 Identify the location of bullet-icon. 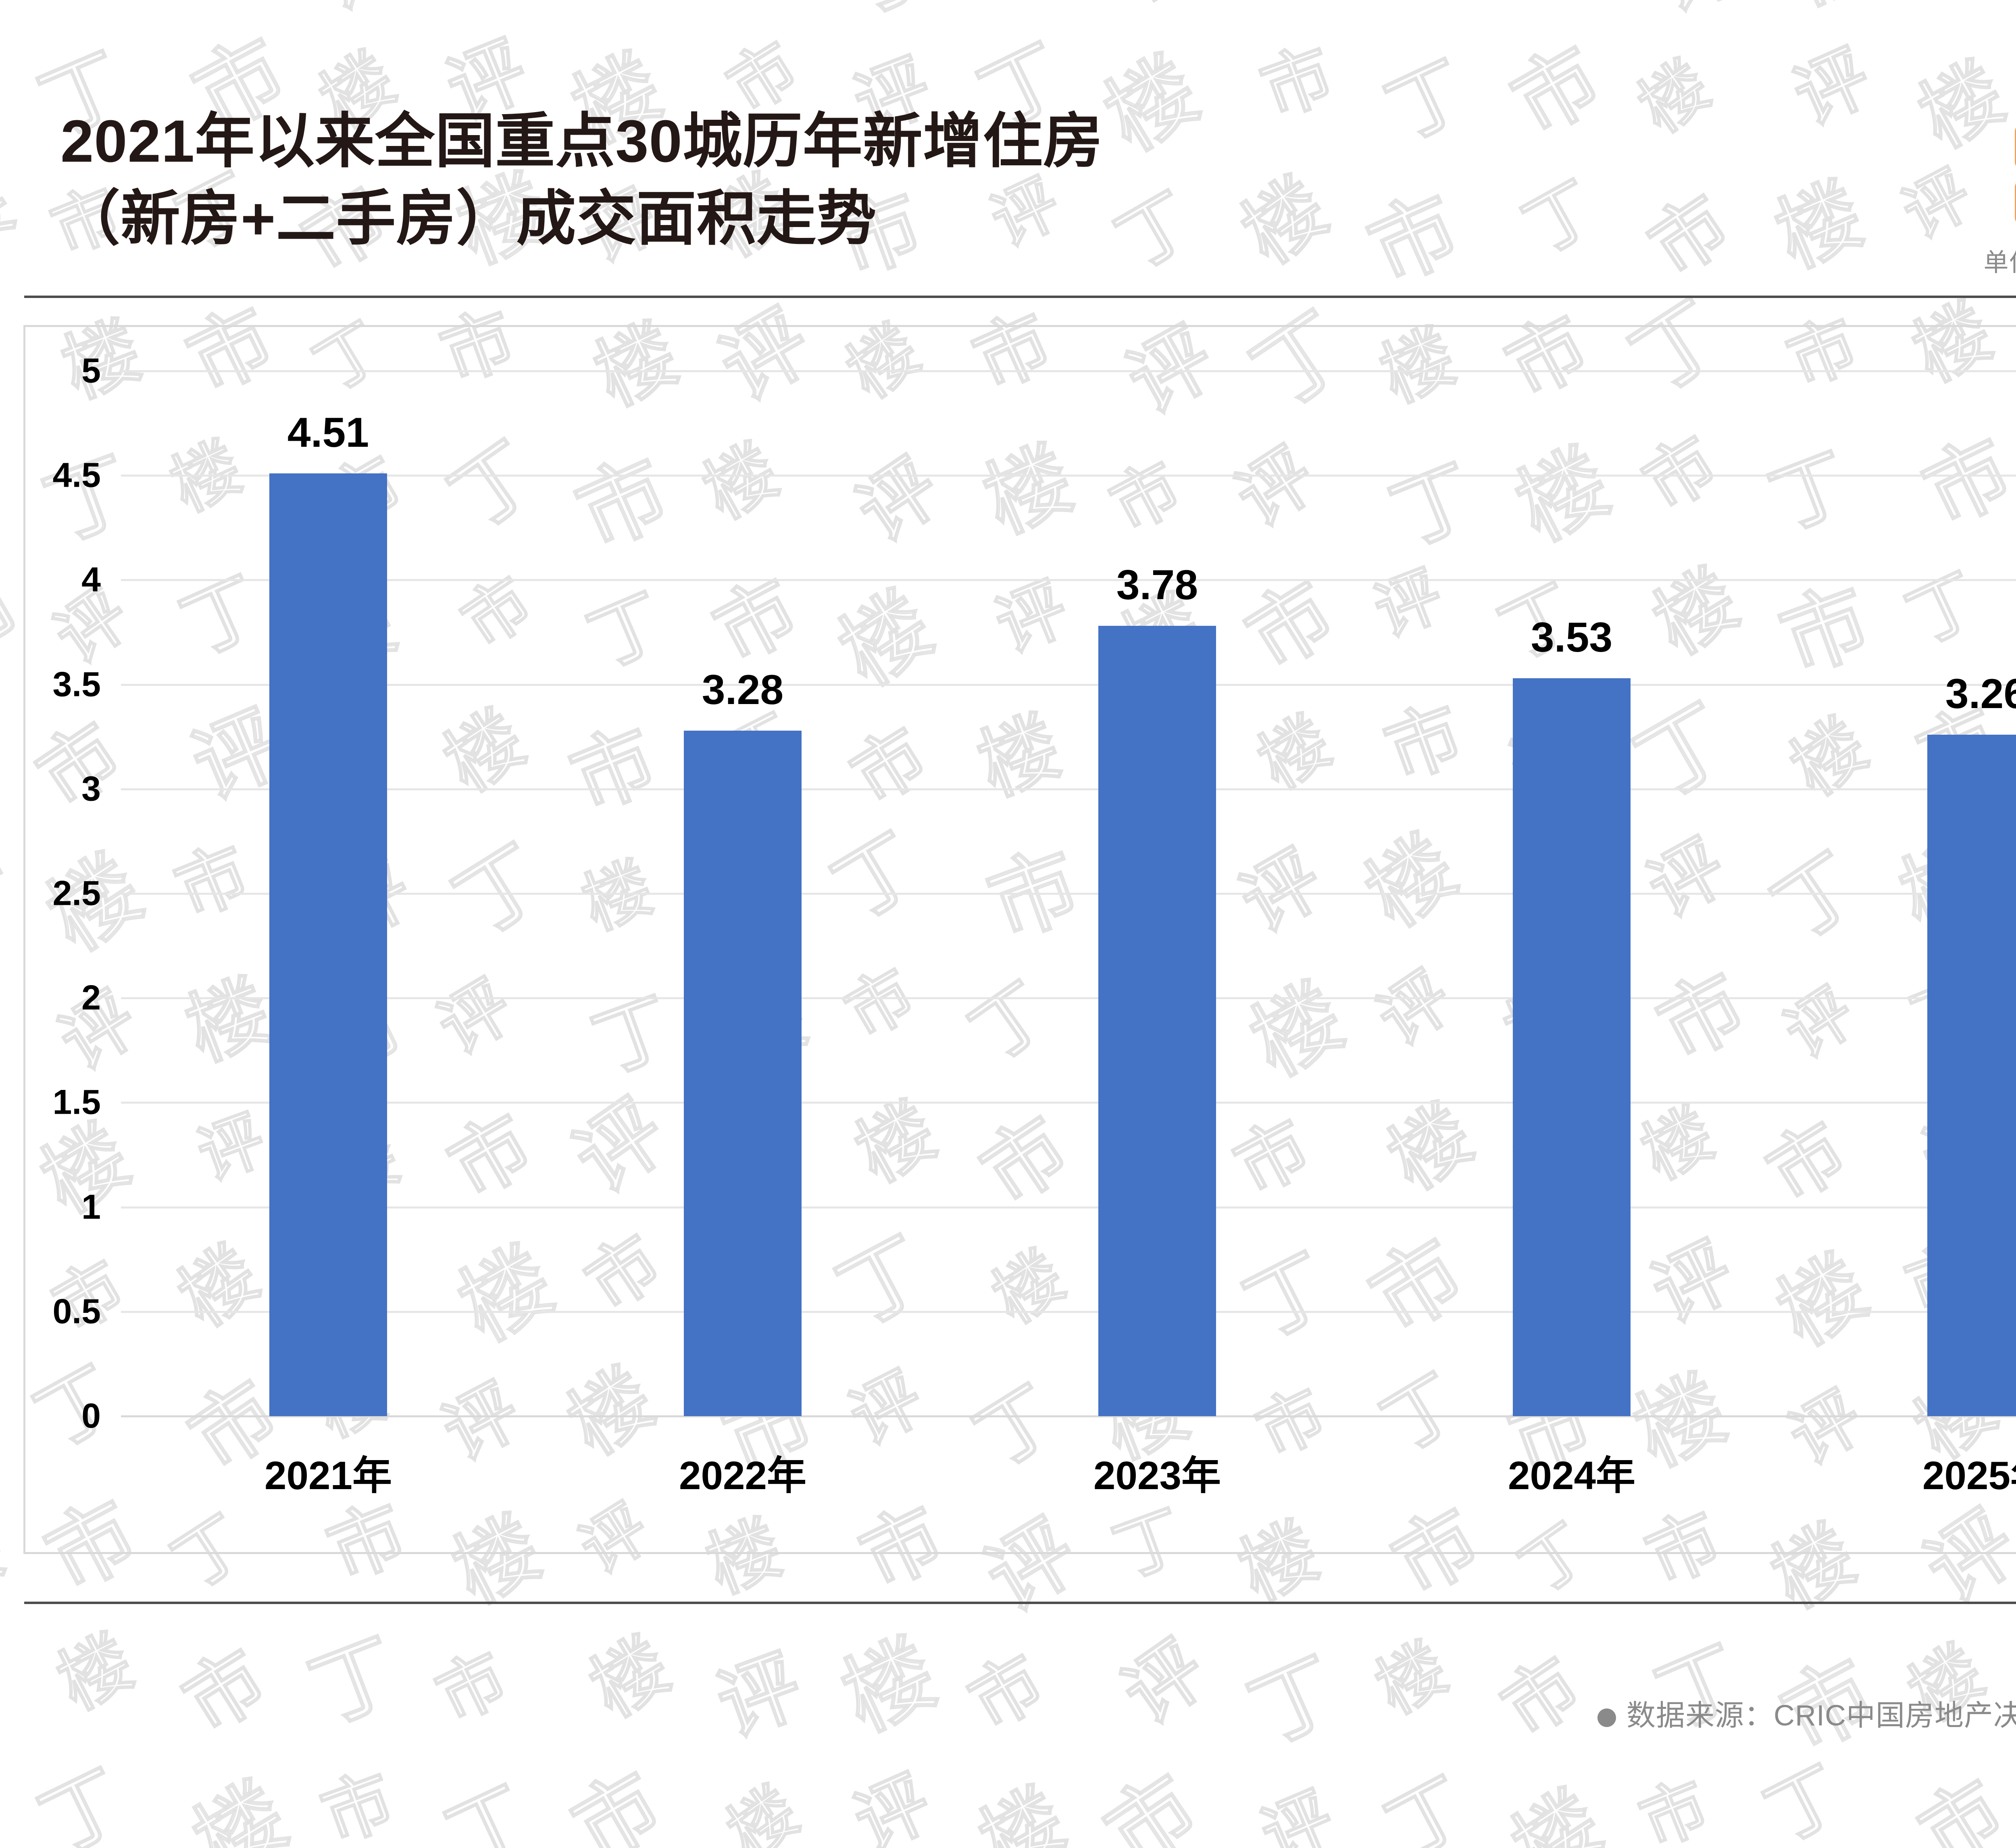
(1606, 1717).